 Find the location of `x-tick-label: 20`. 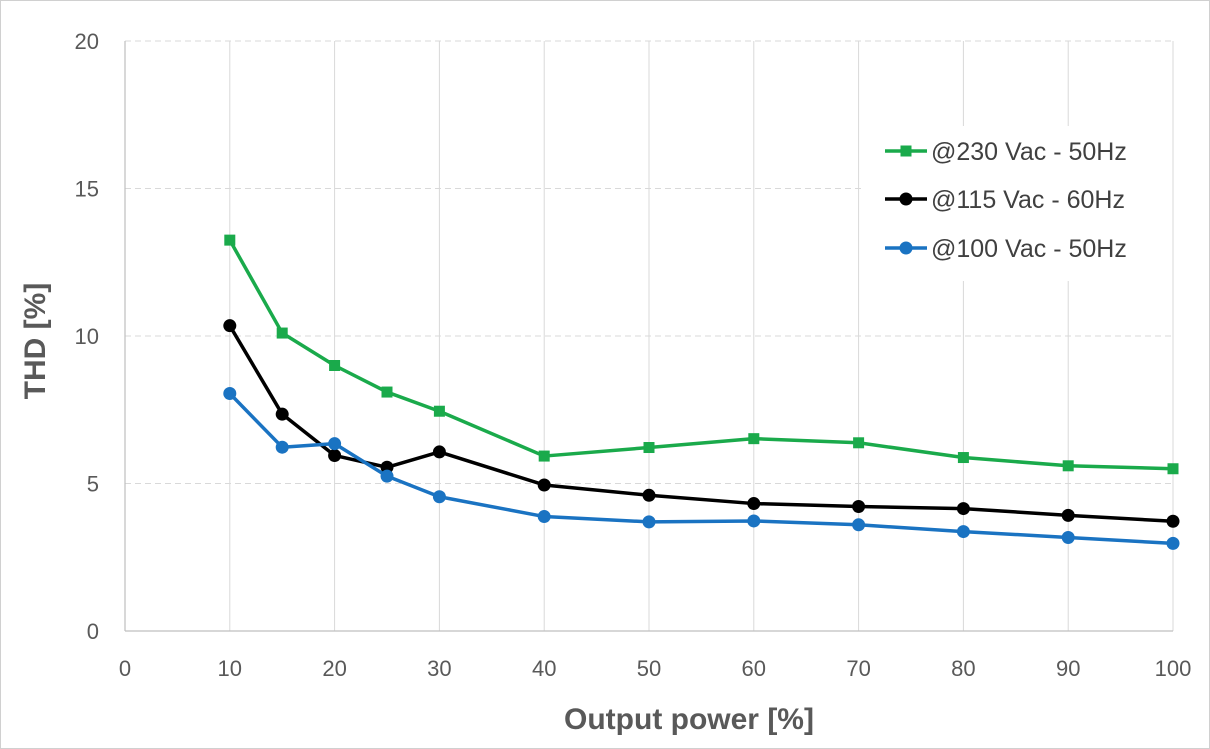

x-tick-label: 20 is located at coordinates (334, 668).